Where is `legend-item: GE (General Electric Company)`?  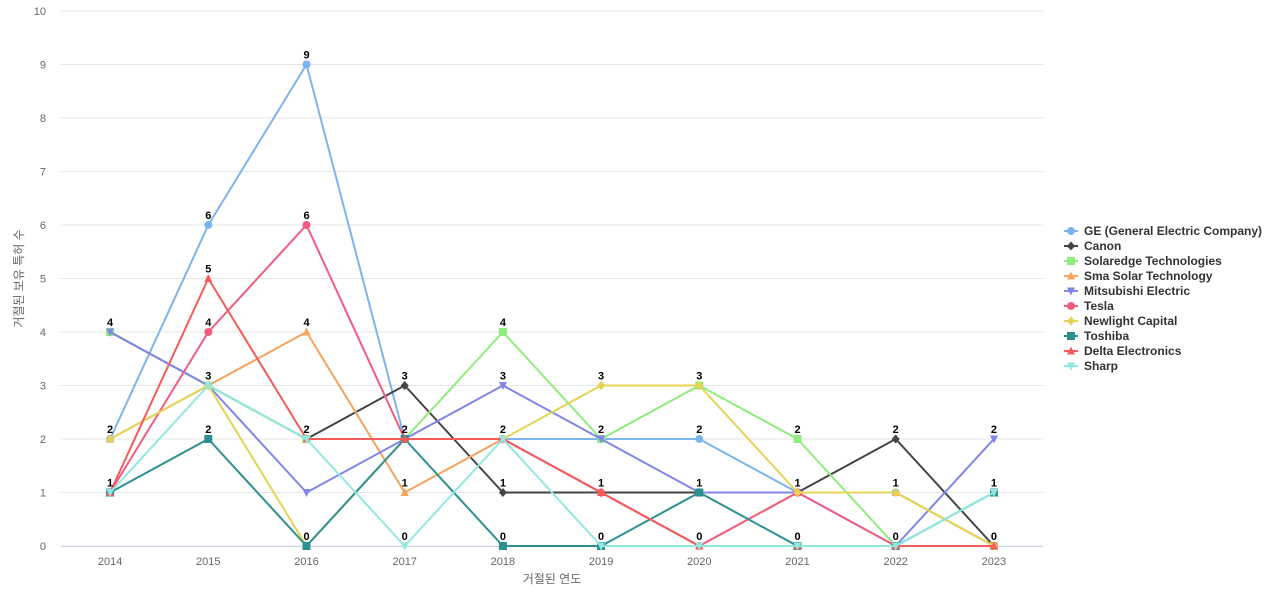
legend-item: GE (General Electric Company) is located at coordinates (1163, 231).